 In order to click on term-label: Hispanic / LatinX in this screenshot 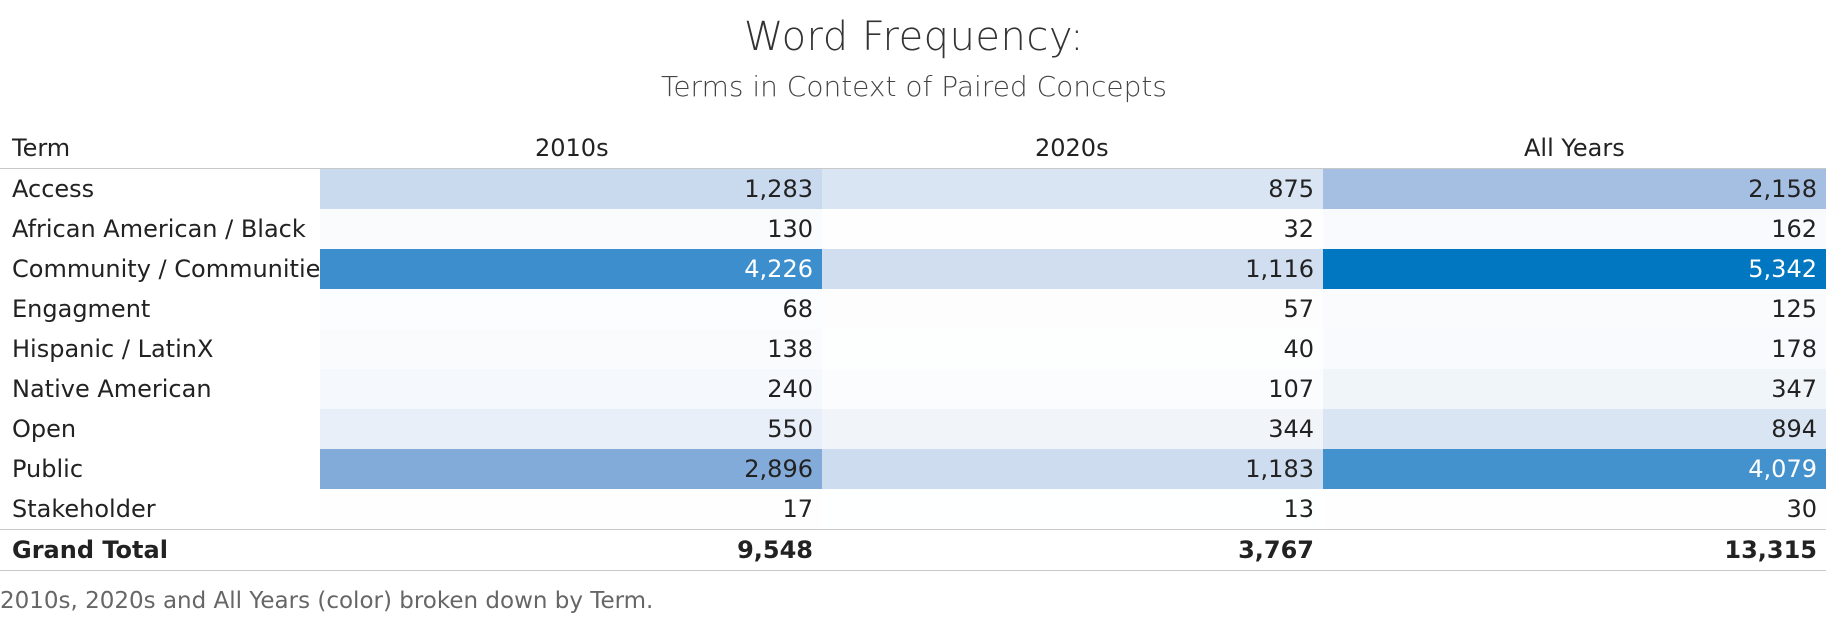, I will do `click(113, 349)`.